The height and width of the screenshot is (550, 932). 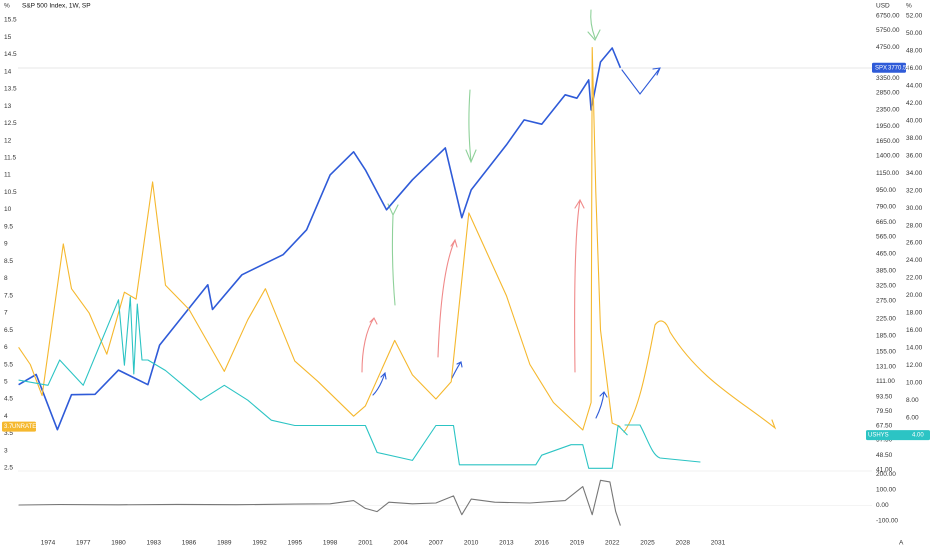 What do you see at coordinates (901, 543) in the screenshot?
I see `corner-button: A` at bounding box center [901, 543].